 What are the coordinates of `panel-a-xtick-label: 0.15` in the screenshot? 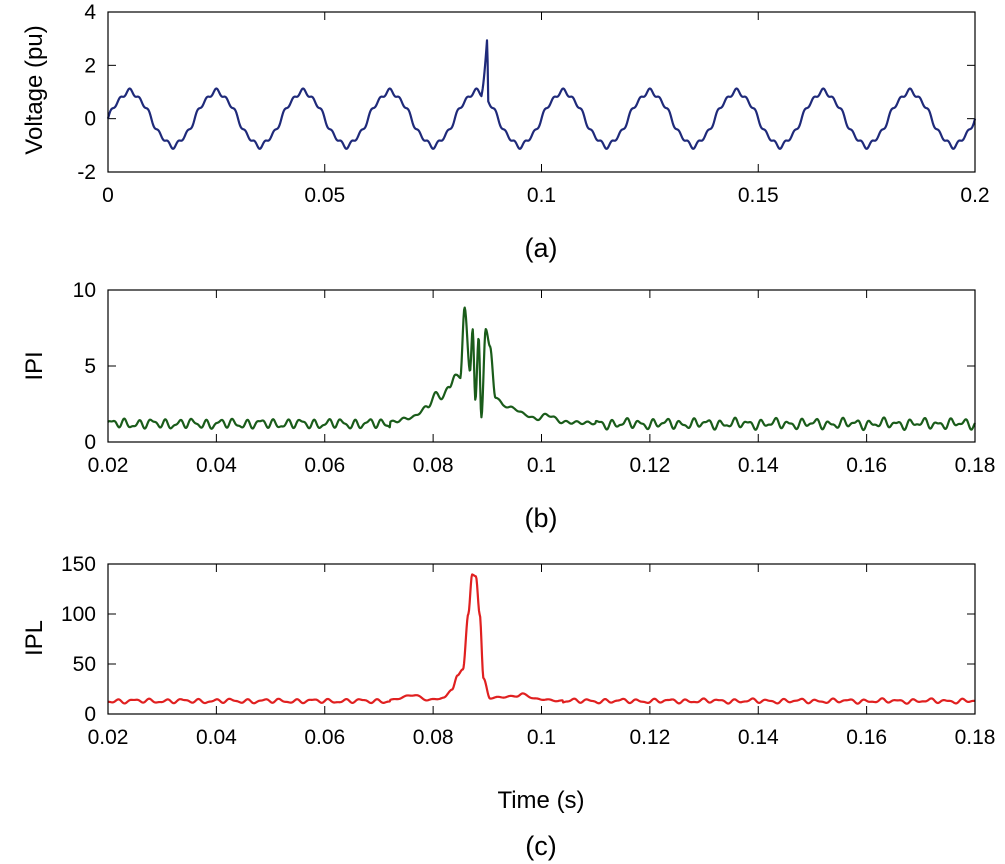 It's located at (758, 195).